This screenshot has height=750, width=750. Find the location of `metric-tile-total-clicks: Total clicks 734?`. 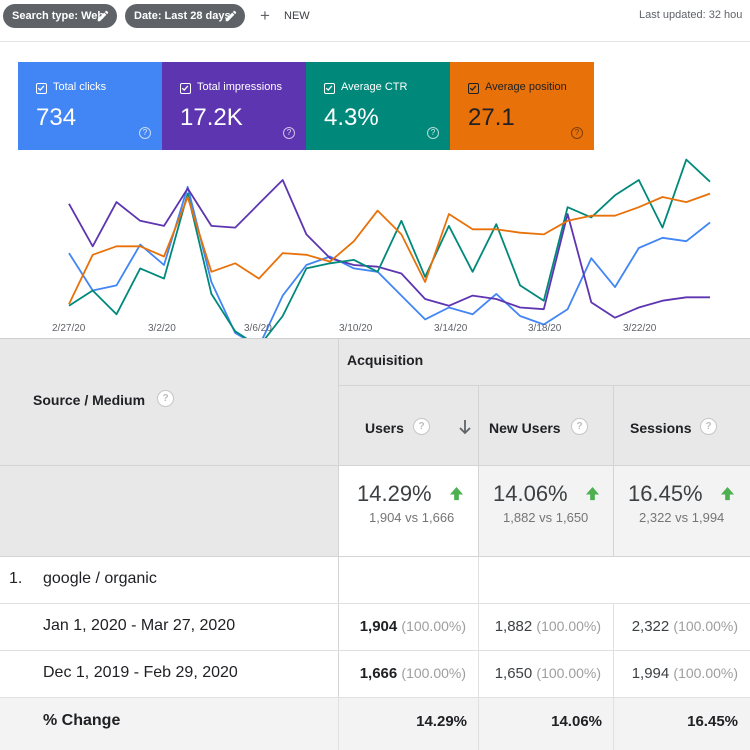

metric-tile-total-clicks: Total clicks 734? is located at coordinates (90, 106).